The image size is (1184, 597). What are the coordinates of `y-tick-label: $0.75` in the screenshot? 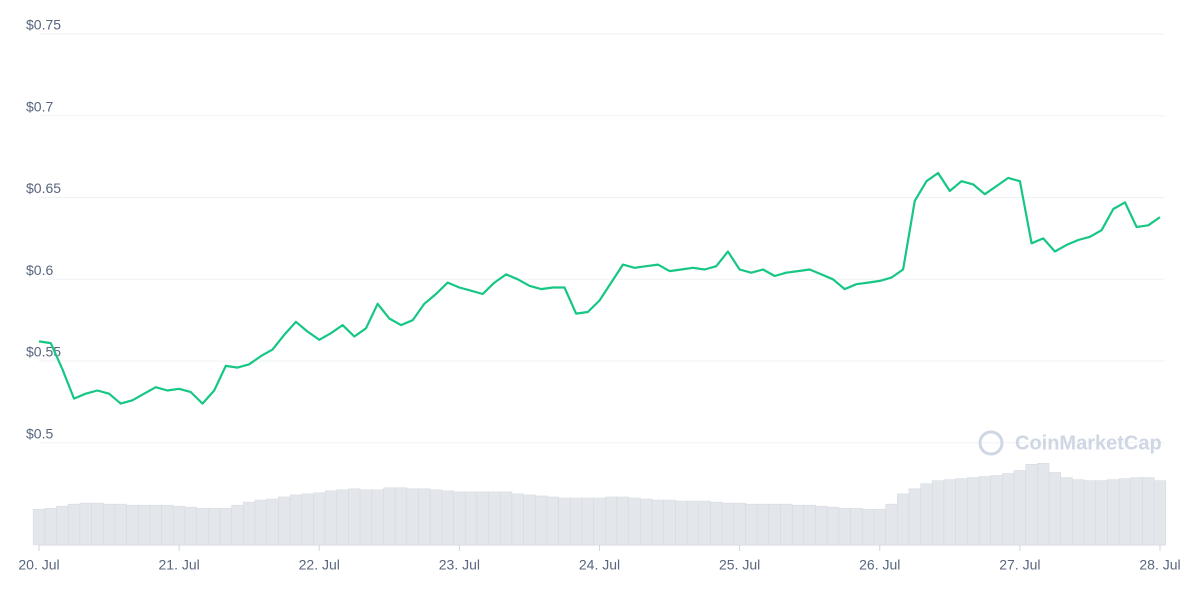 It's located at (43, 25).